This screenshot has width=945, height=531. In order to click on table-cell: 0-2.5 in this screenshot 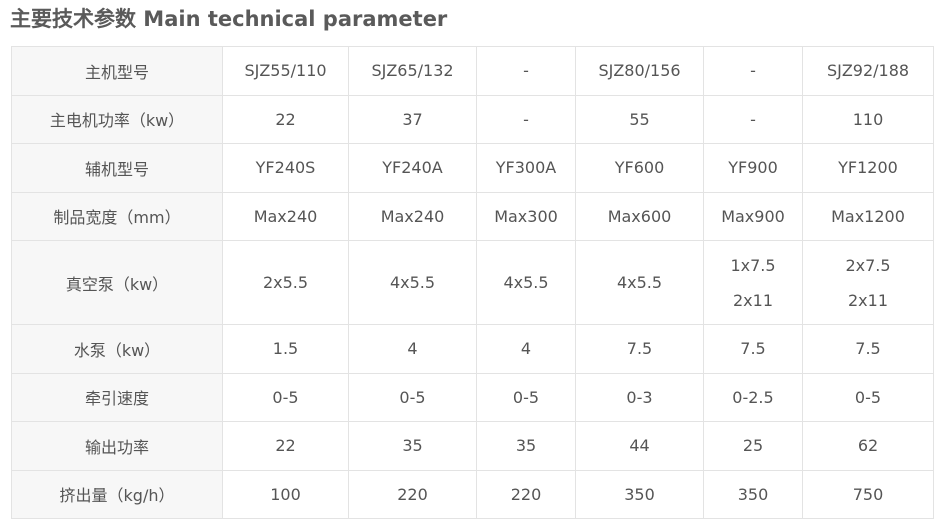, I will do `click(753, 397)`.